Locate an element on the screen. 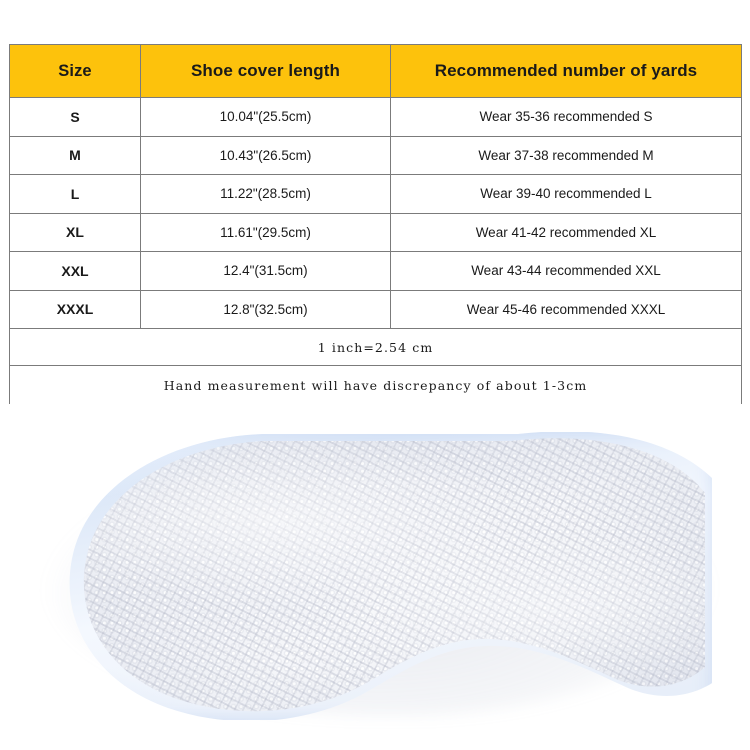  cell-recommendation: Wear 37-38 recommended M is located at coordinates (566, 155).